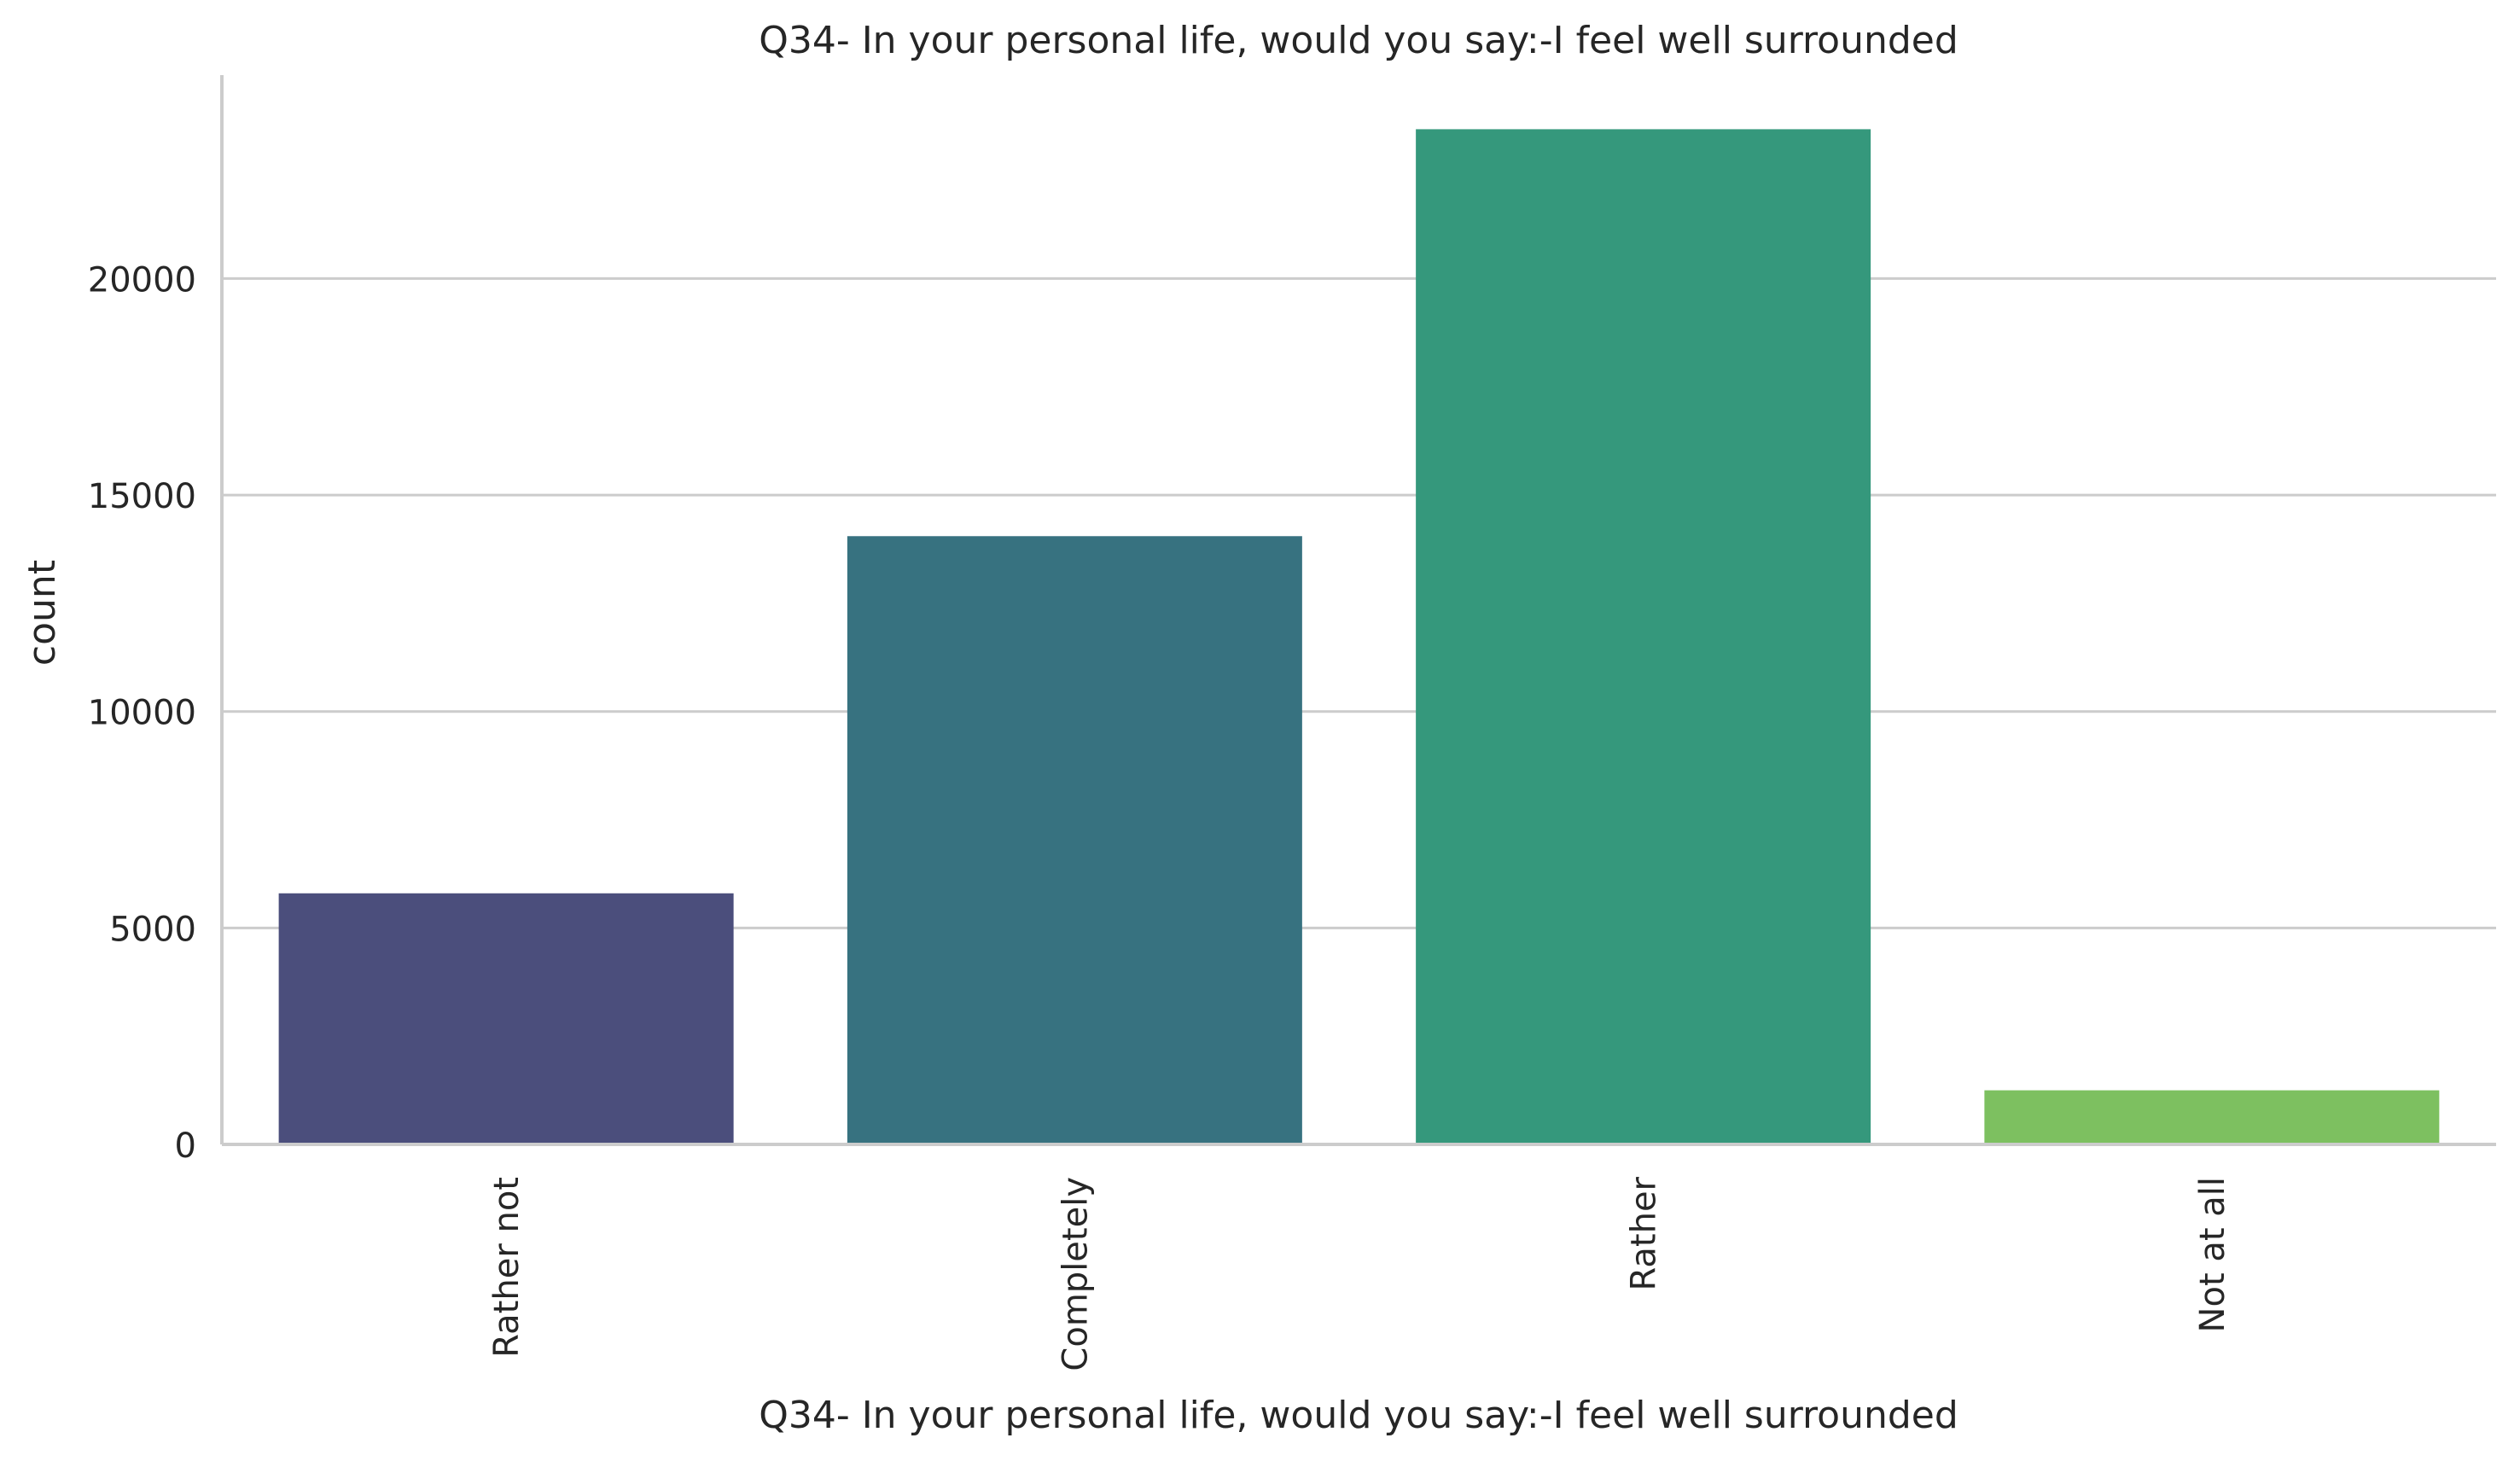 This screenshot has height=1467, width=2520. What do you see at coordinates (186, 1146) in the screenshot?
I see `y-tick-label: 0` at bounding box center [186, 1146].